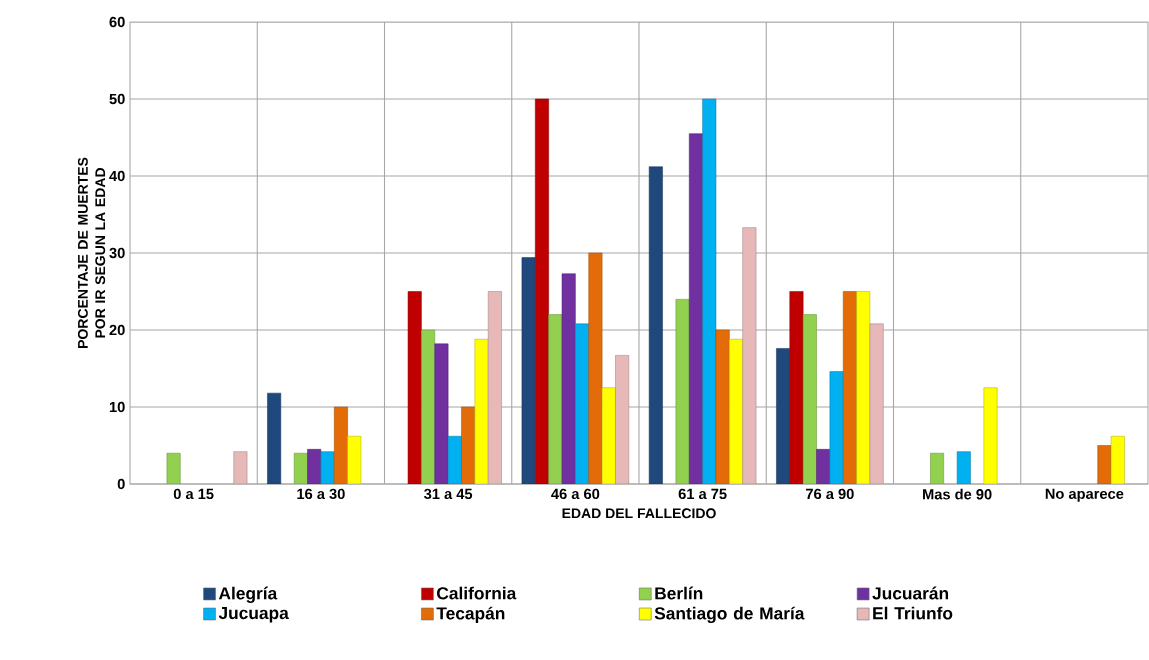  Describe the element at coordinates (117, 99) in the screenshot. I see `y-tick-label: 50` at that location.